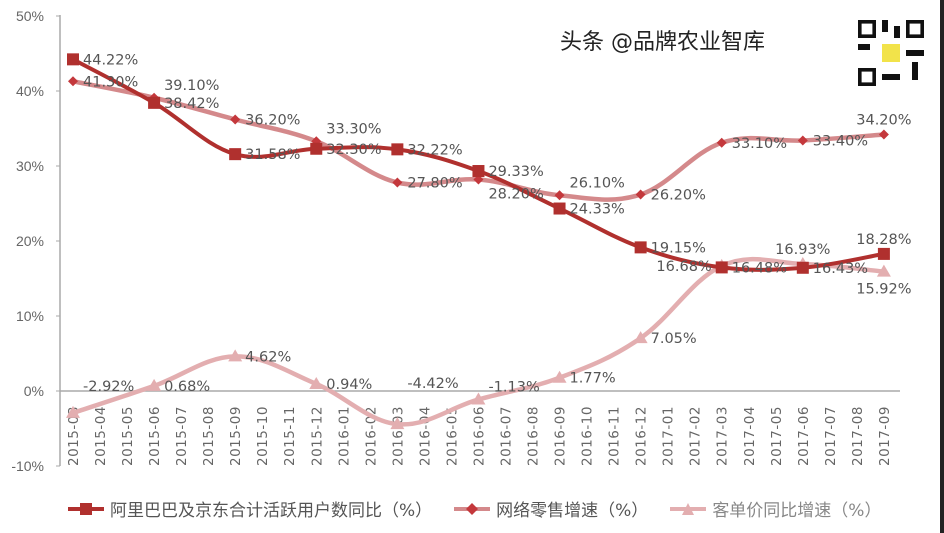 This screenshot has width=944, height=533. Describe the element at coordinates (891, 53) in the screenshot. I see `qr-code-icon` at that location.